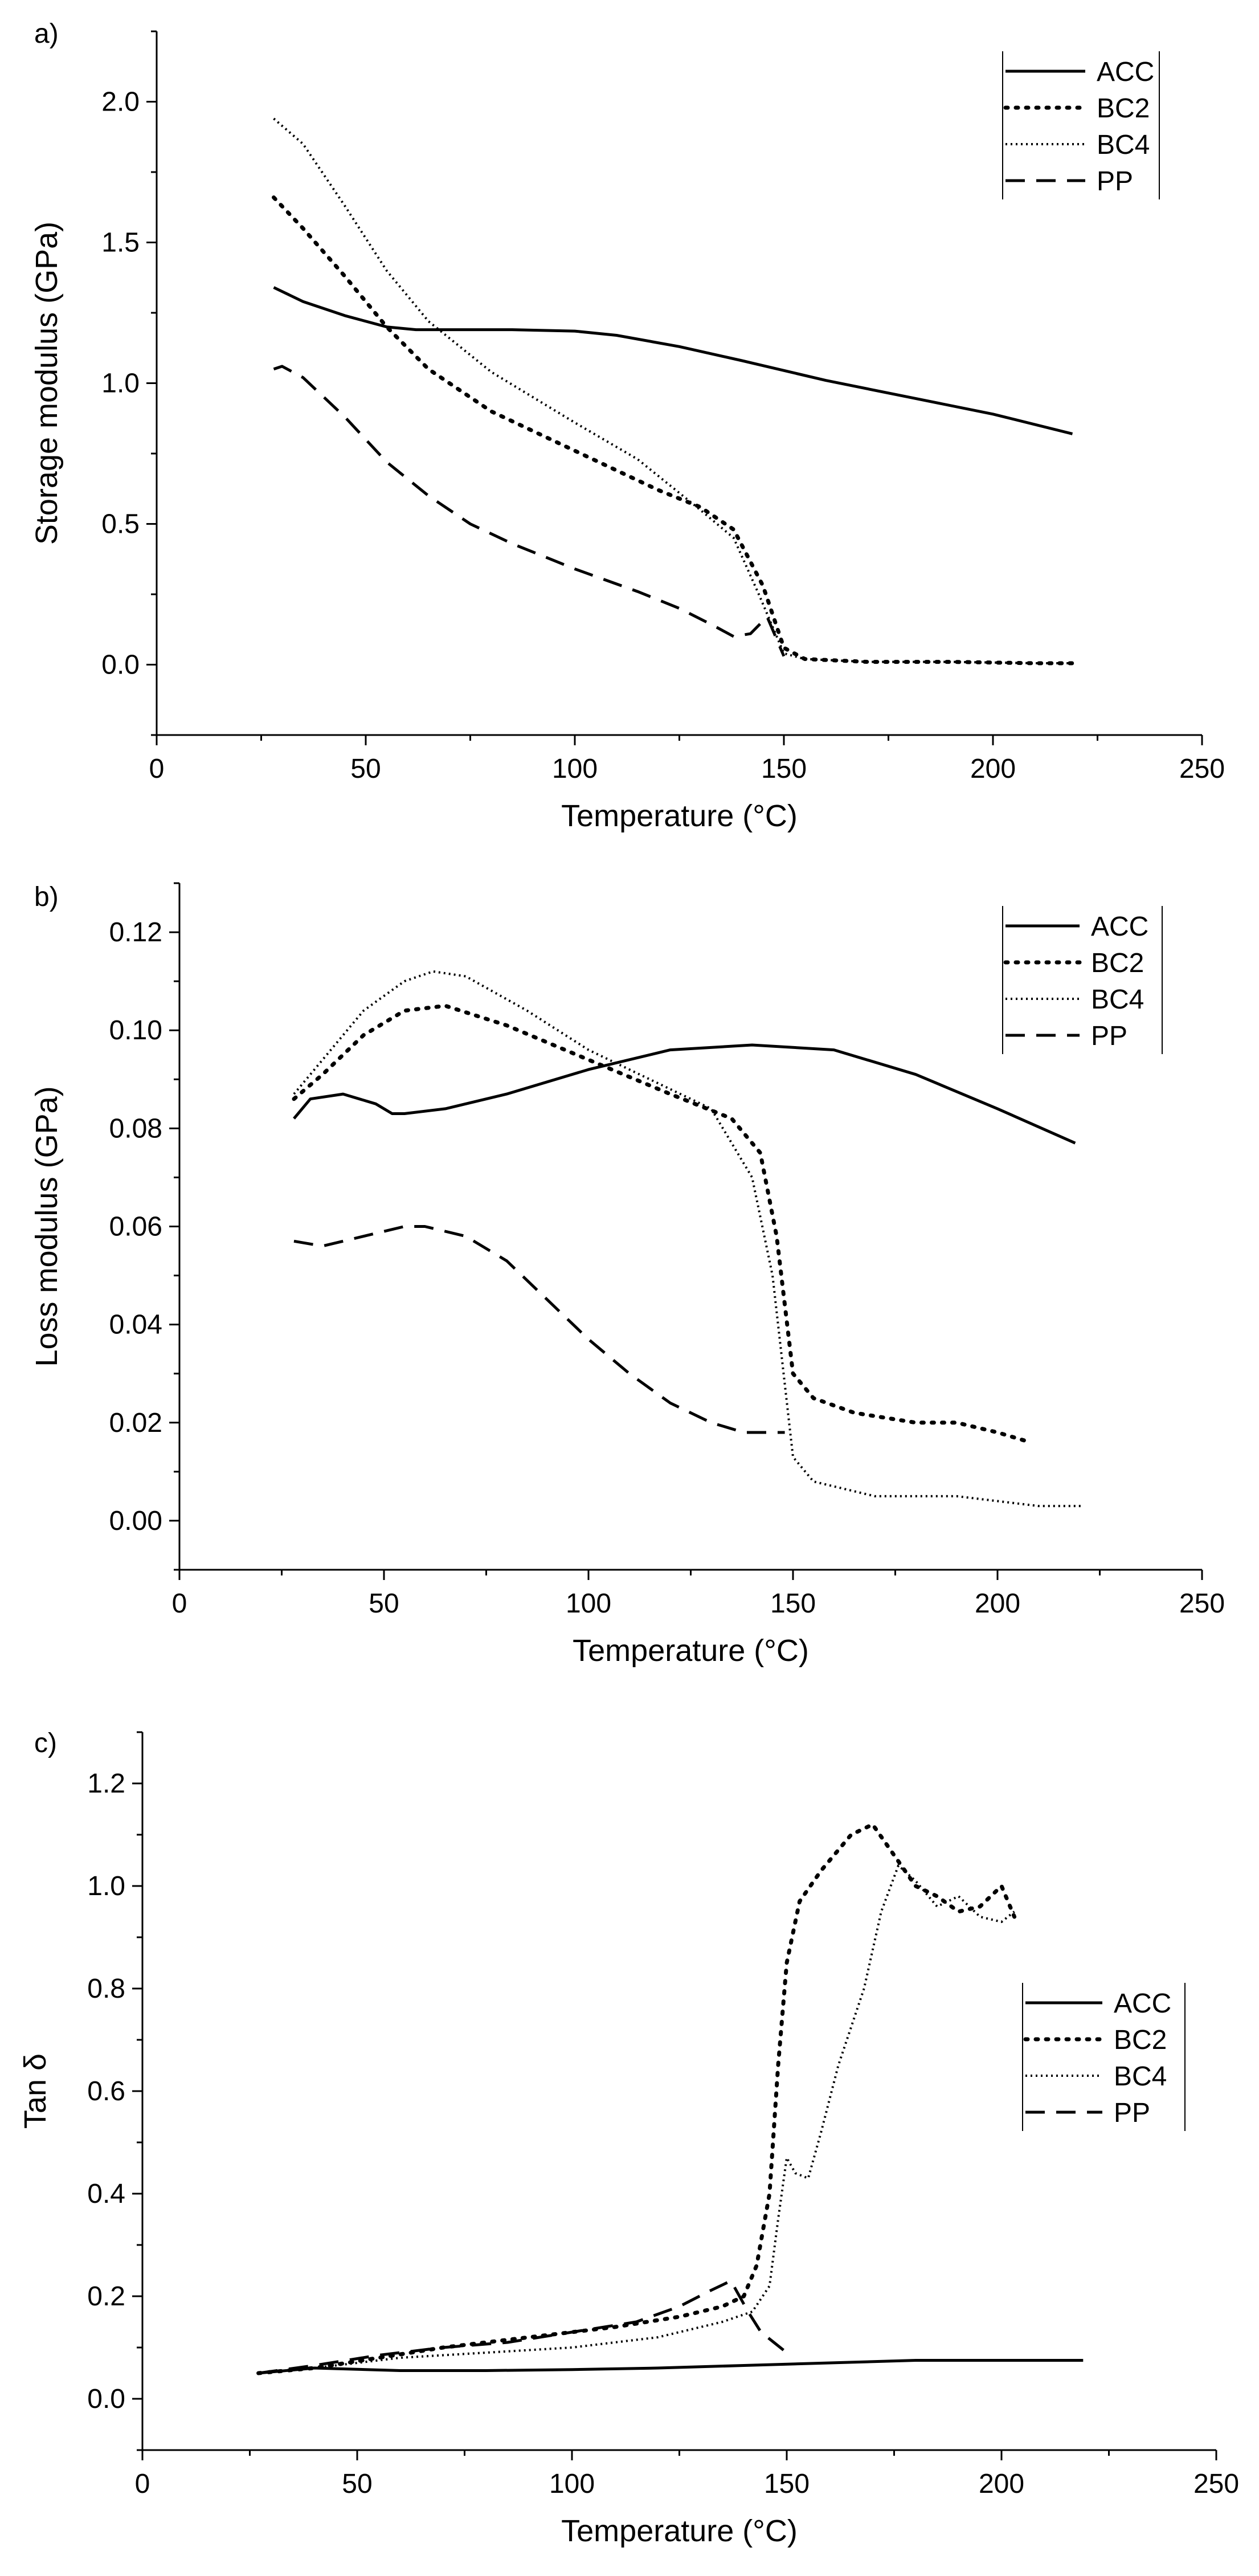 Image resolution: width=1259 pixels, height=2576 pixels. Describe the element at coordinates (46, 34) in the screenshot. I see `panel-label: a)` at that location.